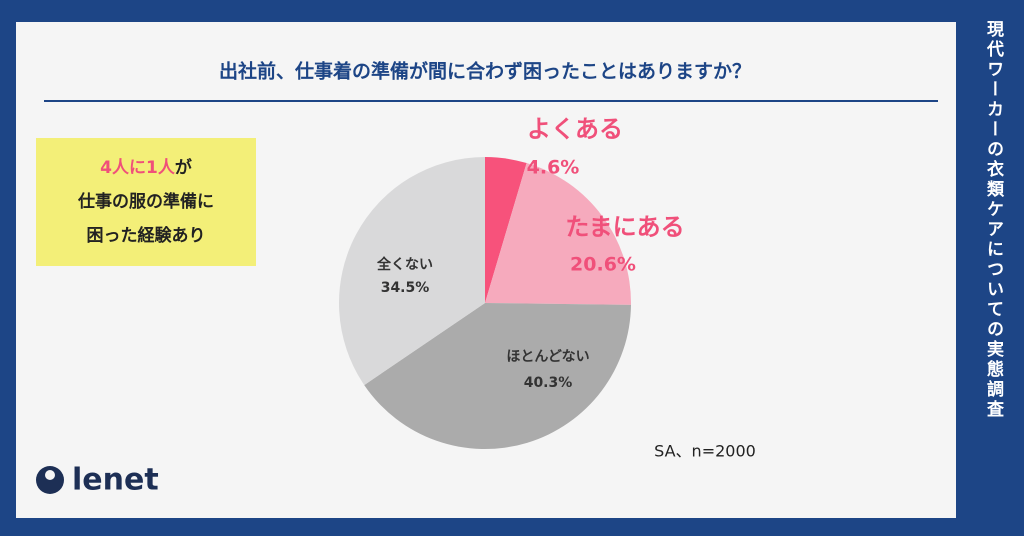 This screenshot has width=1024, height=536. I want to click on brand-name: lenet, so click(115, 480).